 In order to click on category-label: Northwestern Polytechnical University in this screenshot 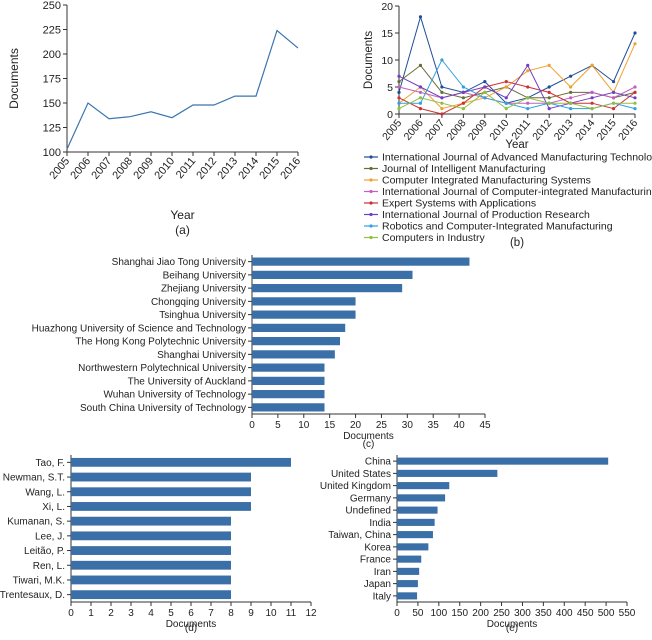, I will do `click(162, 368)`.